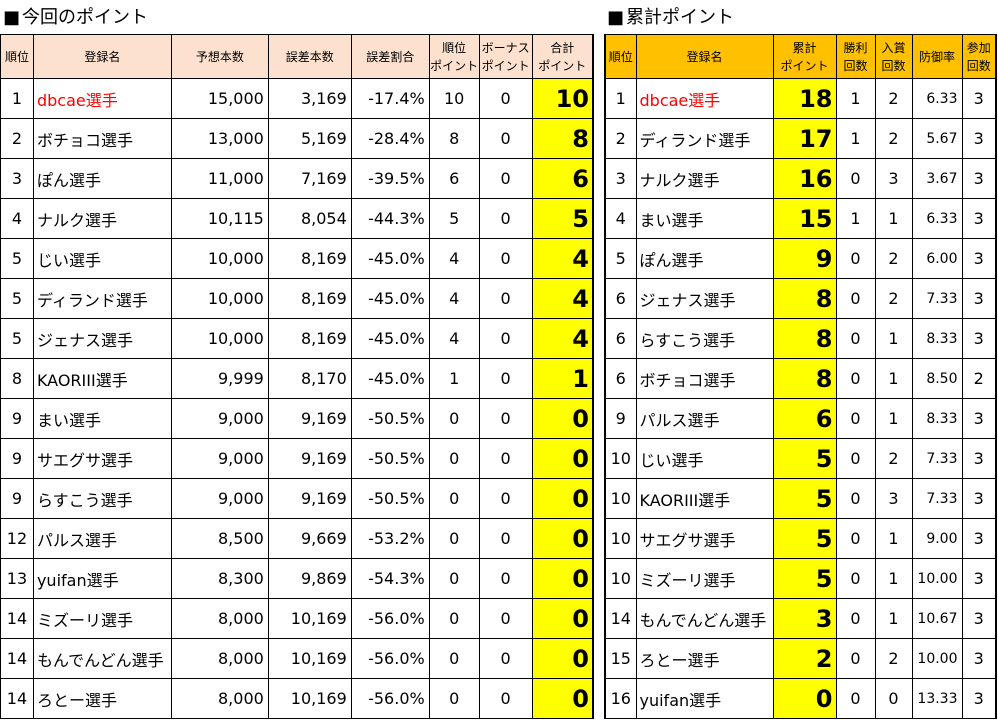  What do you see at coordinates (454, 178) in the screenshot?
I see `rank-points-cell: 6` at bounding box center [454, 178].